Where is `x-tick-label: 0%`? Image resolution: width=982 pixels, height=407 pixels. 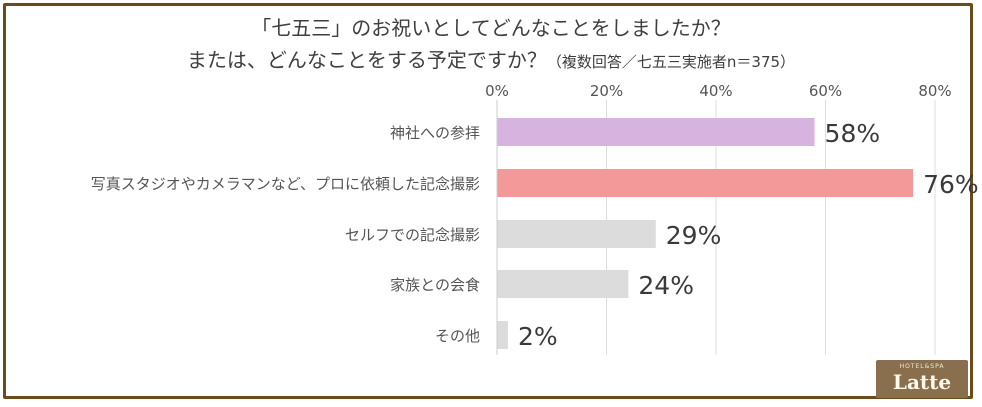 x-tick-label: 0% is located at coordinates (497, 91).